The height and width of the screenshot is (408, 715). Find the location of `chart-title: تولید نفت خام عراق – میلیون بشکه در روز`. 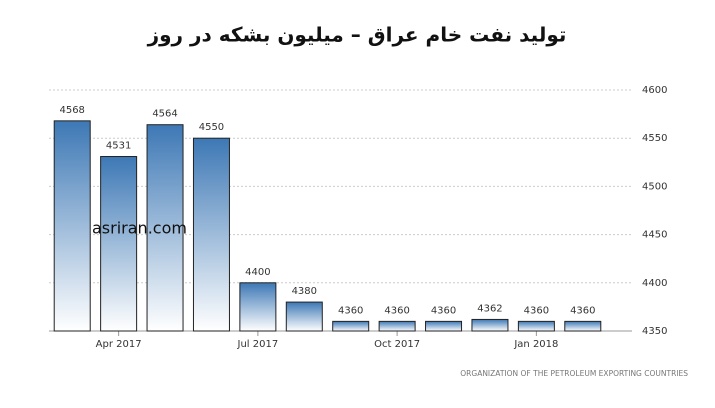

chart-title: تولید نفت خام عراق – میلیون بشکه در روز is located at coordinates (357, 35).